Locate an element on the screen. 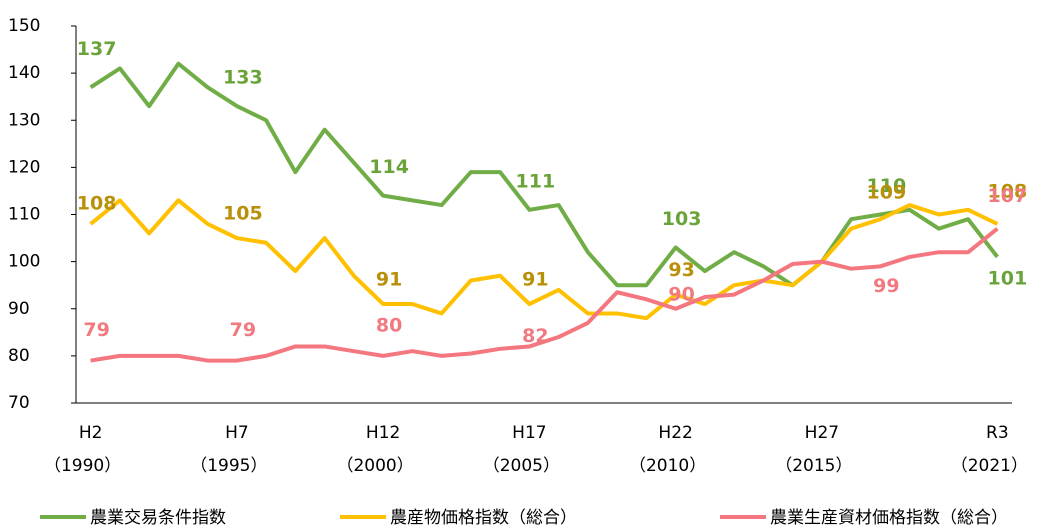  x-tick-label: H22 is located at coordinates (675, 433).